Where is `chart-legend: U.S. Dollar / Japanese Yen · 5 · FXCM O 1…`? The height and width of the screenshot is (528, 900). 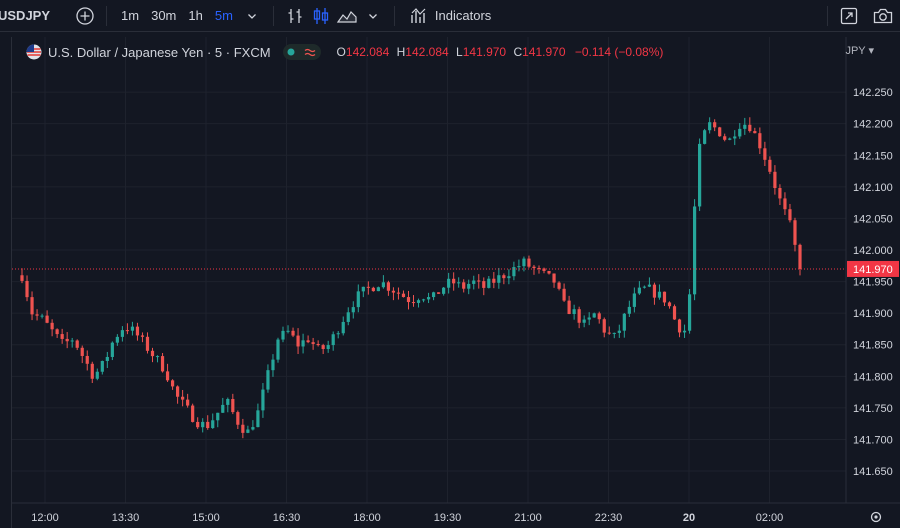
chart-legend: U.S. Dollar / Japanese Yen · 5 · FXCM O 1… is located at coordinates (346, 52).